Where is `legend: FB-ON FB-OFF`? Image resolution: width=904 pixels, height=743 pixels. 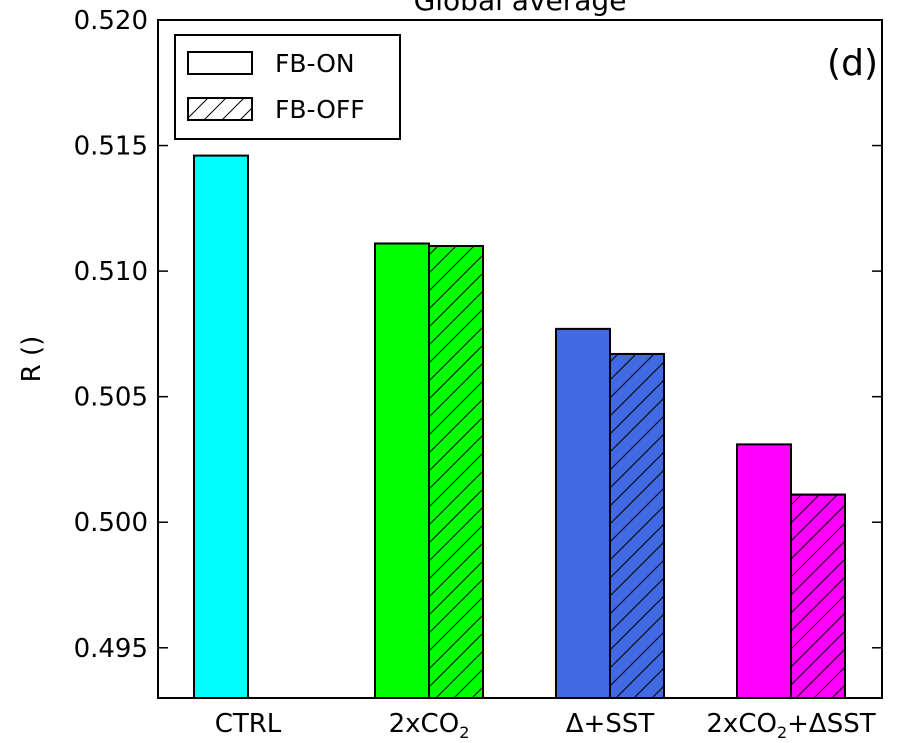
legend: FB-ON FB-OFF is located at coordinates (287, 87).